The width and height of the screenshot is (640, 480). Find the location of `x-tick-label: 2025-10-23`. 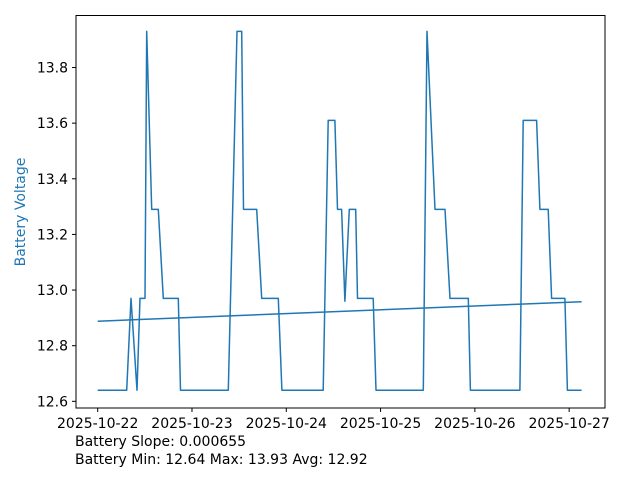

x-tick-label: 2025-10-23 is located at coordinates (191, 424).